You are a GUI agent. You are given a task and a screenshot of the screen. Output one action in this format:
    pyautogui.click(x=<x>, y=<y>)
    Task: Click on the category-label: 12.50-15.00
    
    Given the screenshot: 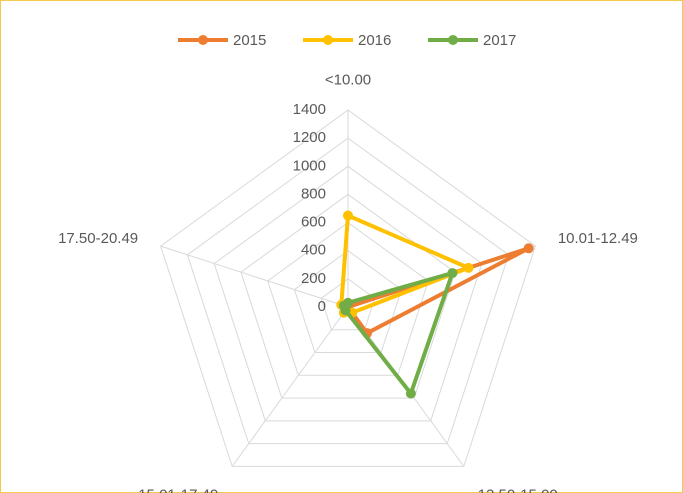 What is the action you would take?
    pyautogui.click(x=518, y=489)
    